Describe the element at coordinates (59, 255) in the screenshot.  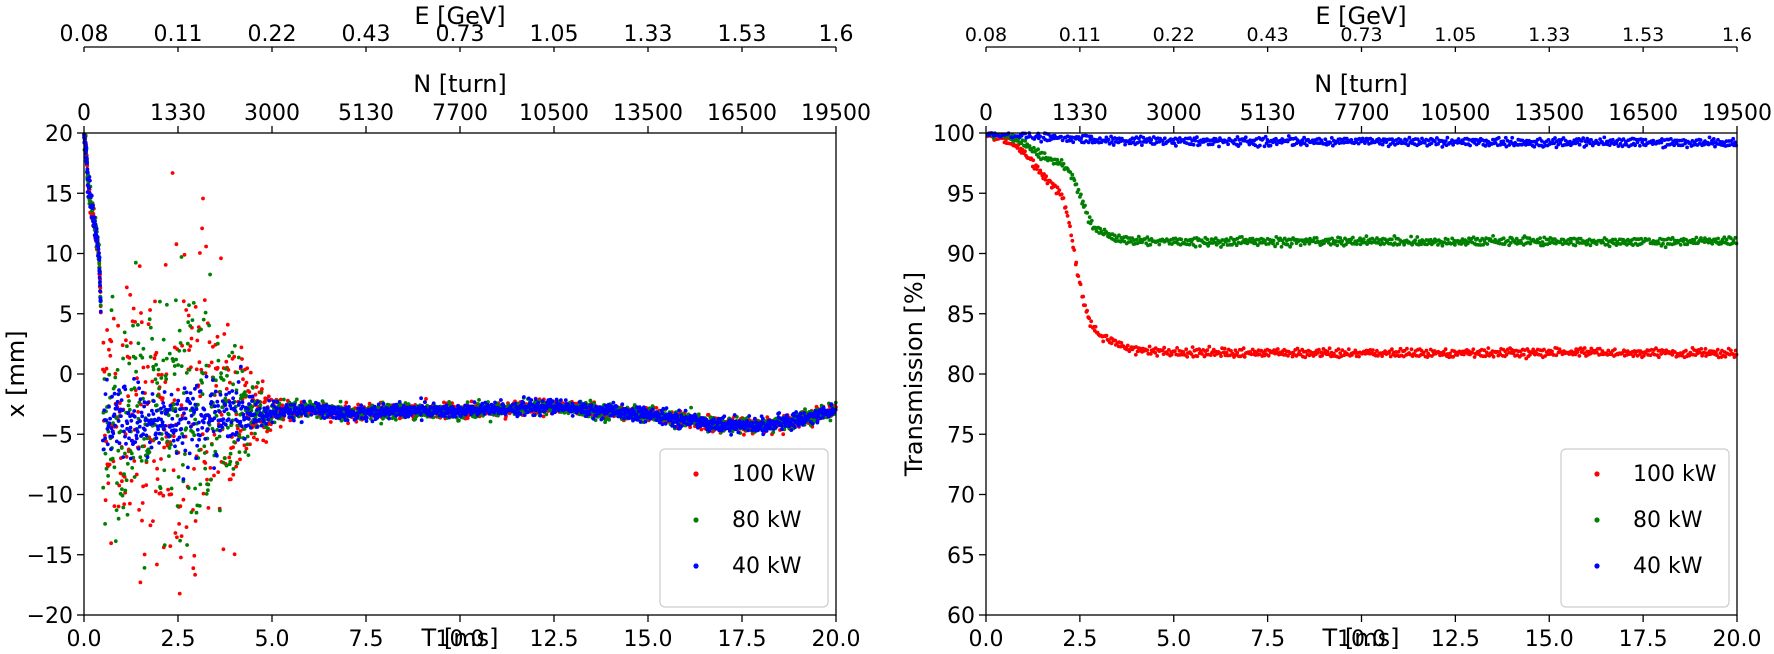
I see `y-tick-label: 10` at that location.